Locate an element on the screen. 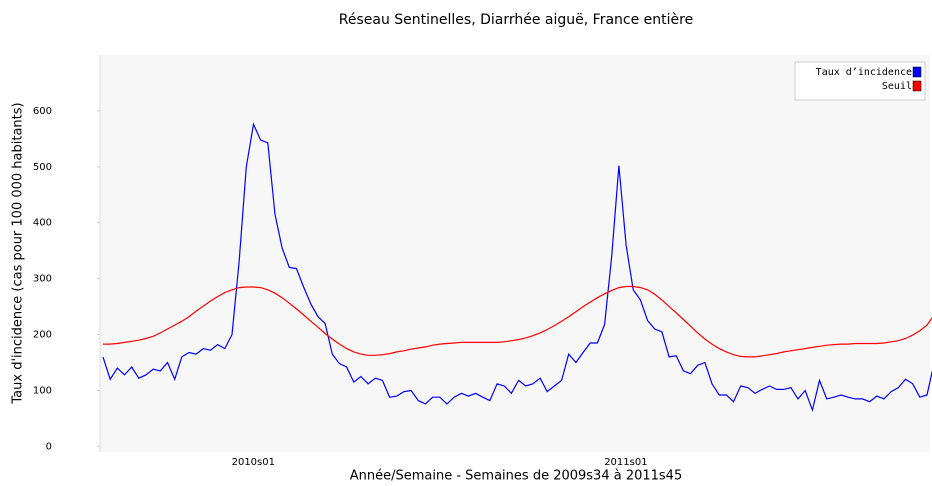 The height and width of the screenshot is (486, 932). y-tick-label: 300 is located at coordinates (42, 279).